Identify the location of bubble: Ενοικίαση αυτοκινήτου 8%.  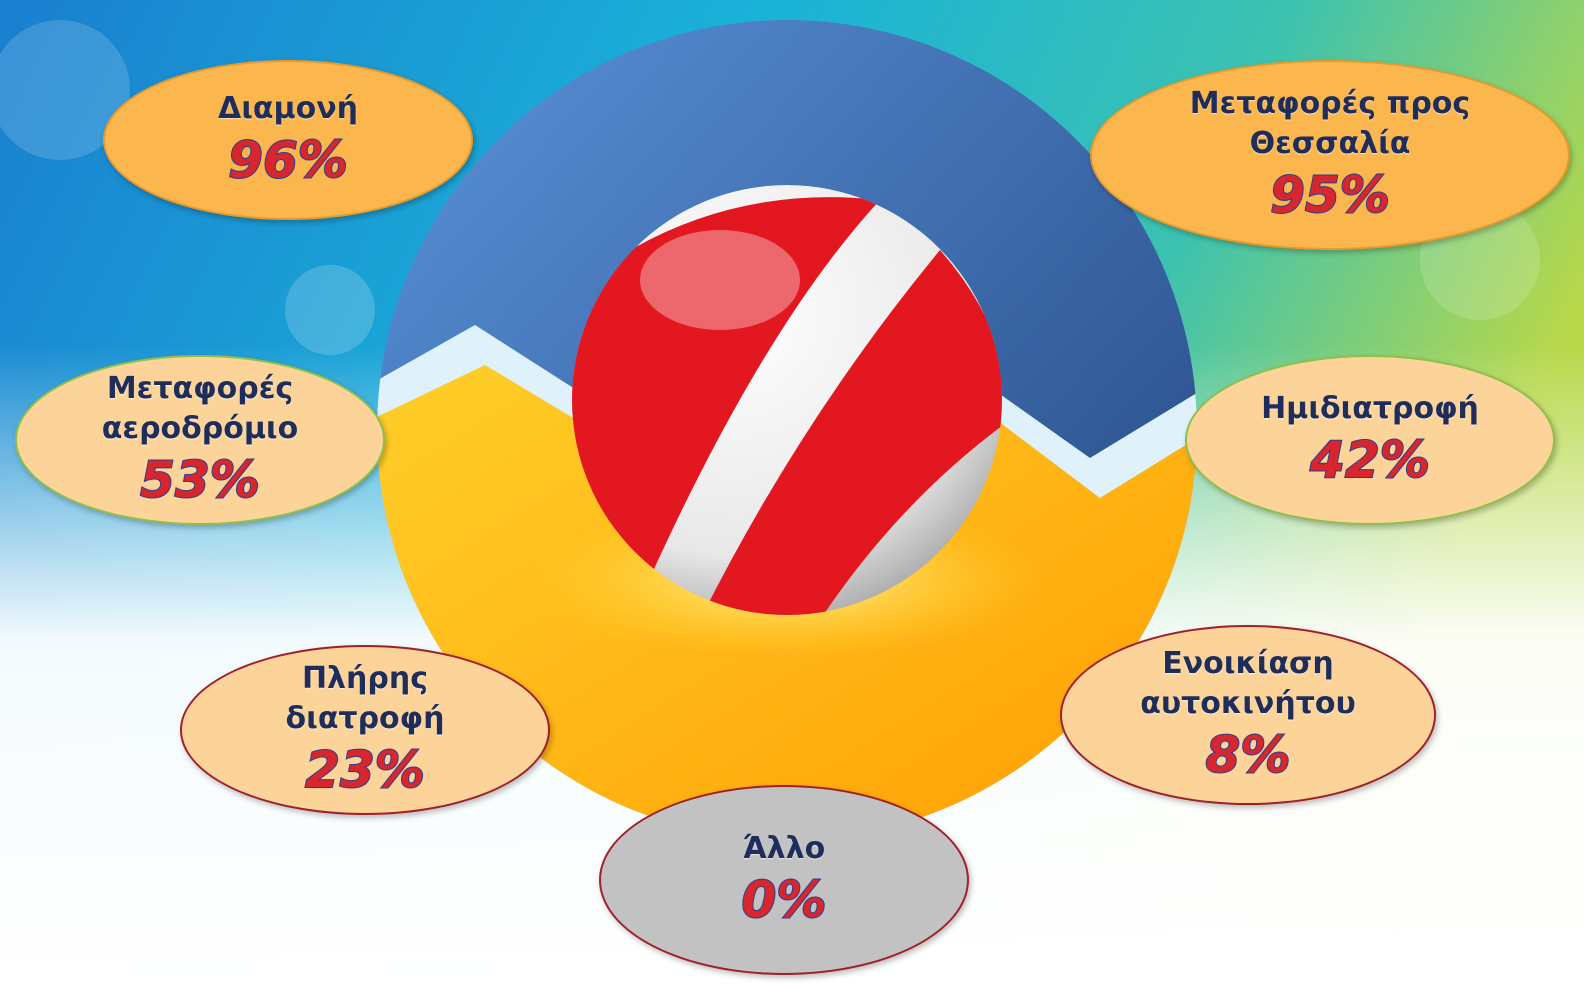
(1248, 715).